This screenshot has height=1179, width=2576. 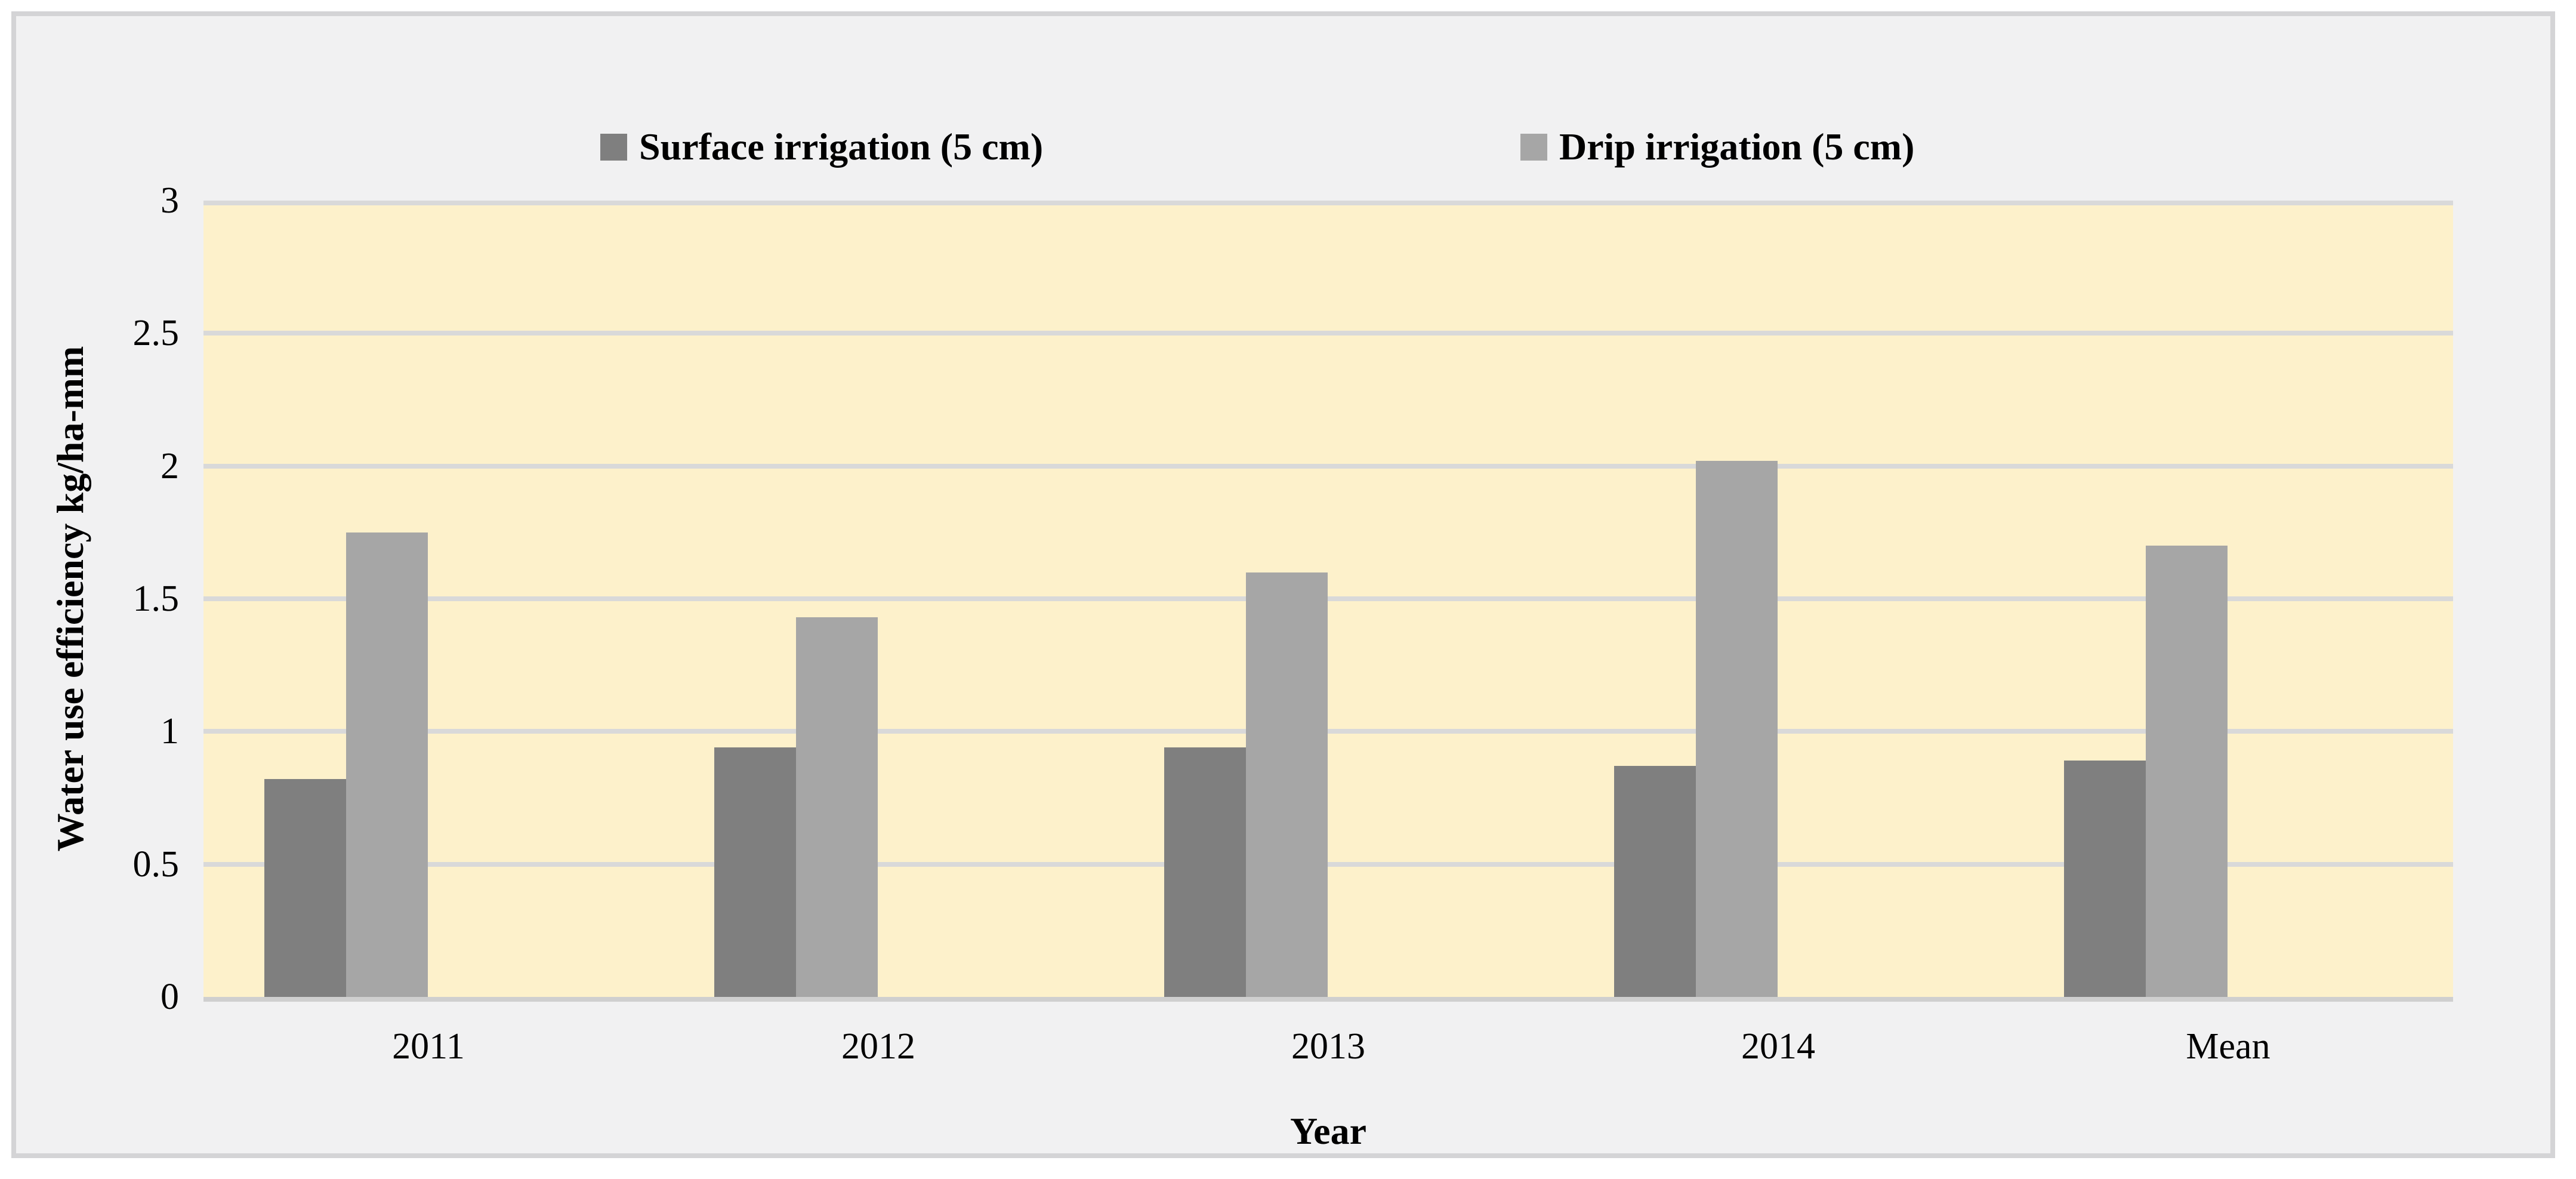 I want to click on x-tick-label-2011: 2011, so click(x=429, y=1046).